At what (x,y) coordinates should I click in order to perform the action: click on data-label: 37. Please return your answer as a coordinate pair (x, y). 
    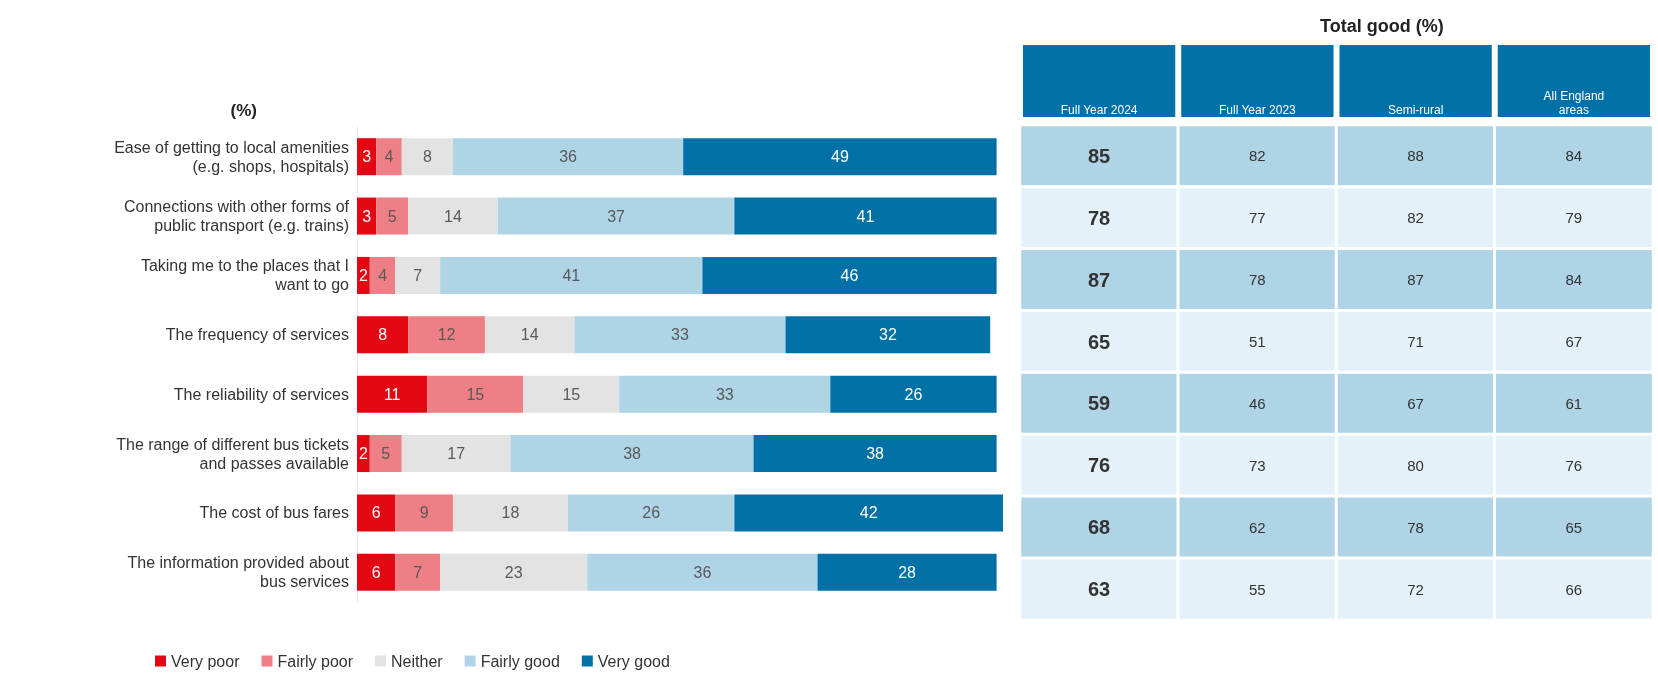
    Looking at the image, I should click on (616, 216).